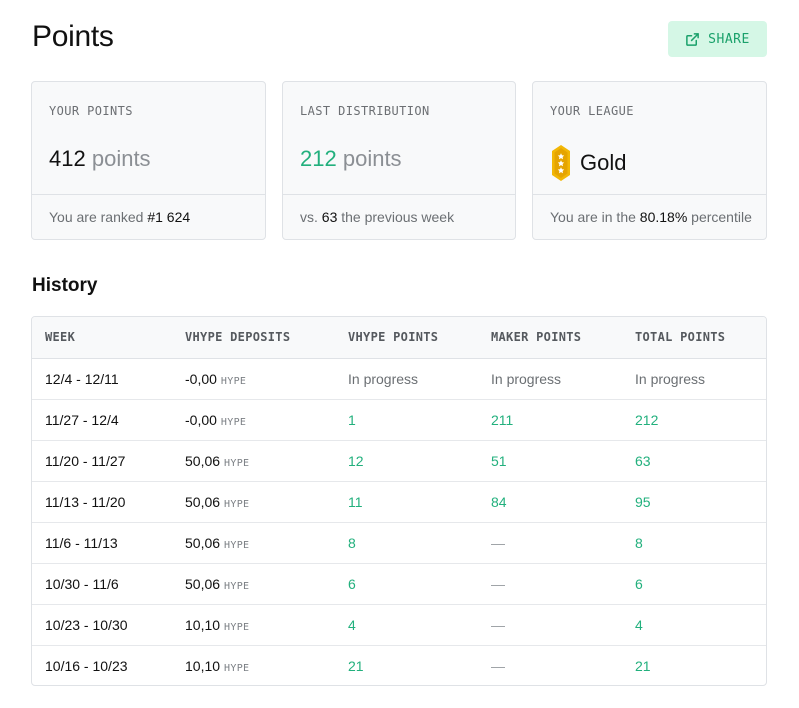  What do you see at coordinates (102, 584) in the screenshot?
I see `week-cell: 10/30 - 11/6` at bounding box center [102, 584].